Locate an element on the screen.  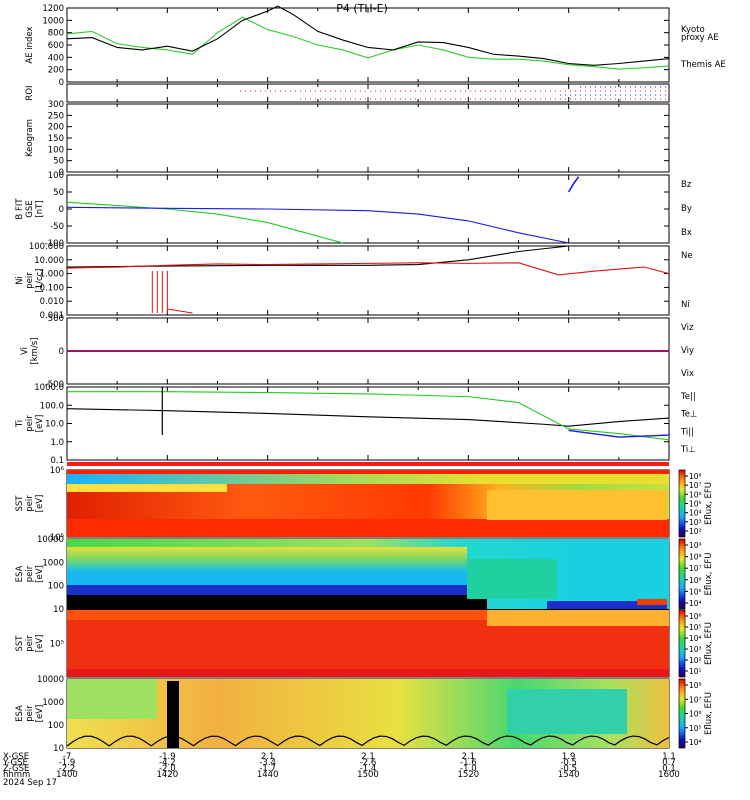
legend-density-1: Ni is located at coordinates (685, 305).